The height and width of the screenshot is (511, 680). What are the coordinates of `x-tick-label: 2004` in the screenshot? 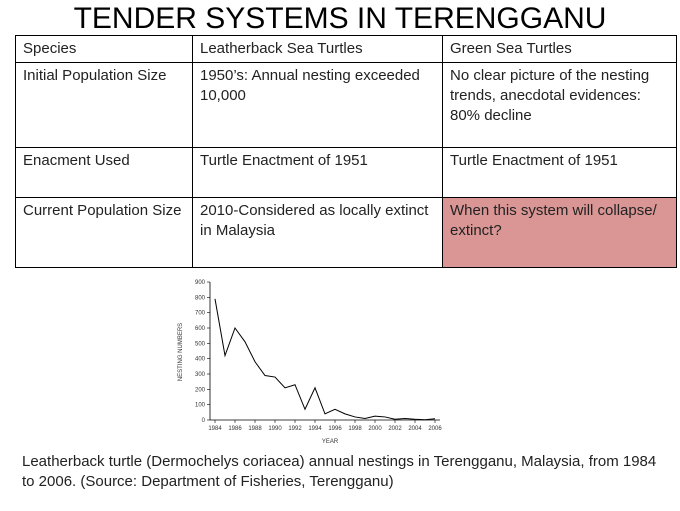 It's located at (415, 429).